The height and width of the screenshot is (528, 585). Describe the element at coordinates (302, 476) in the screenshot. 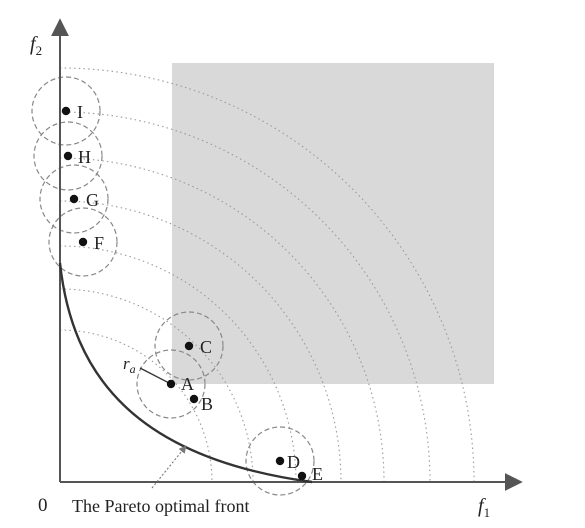

I see `point-E` at that location.